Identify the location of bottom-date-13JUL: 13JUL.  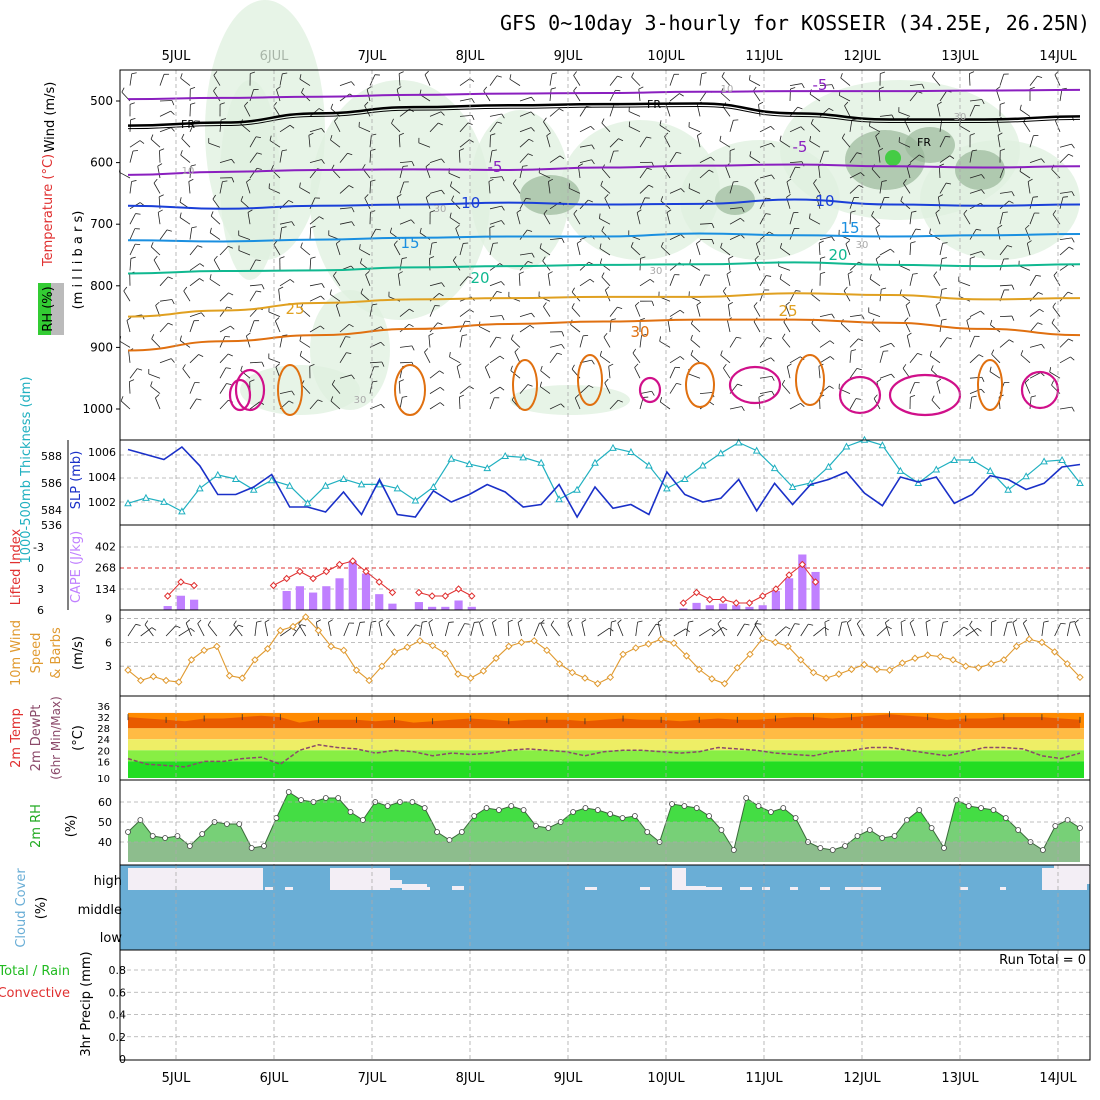
(960, 1078).